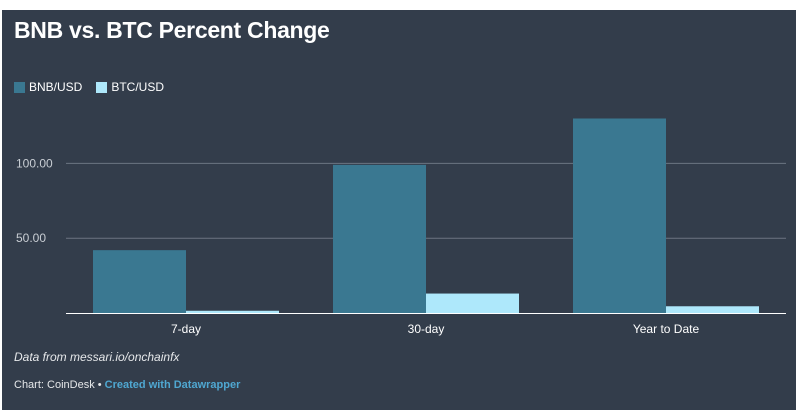 This screenshot has width=800, height=411. I want to click on chart-title: BNB vs. BTC Percent Change, so click(172, 30).